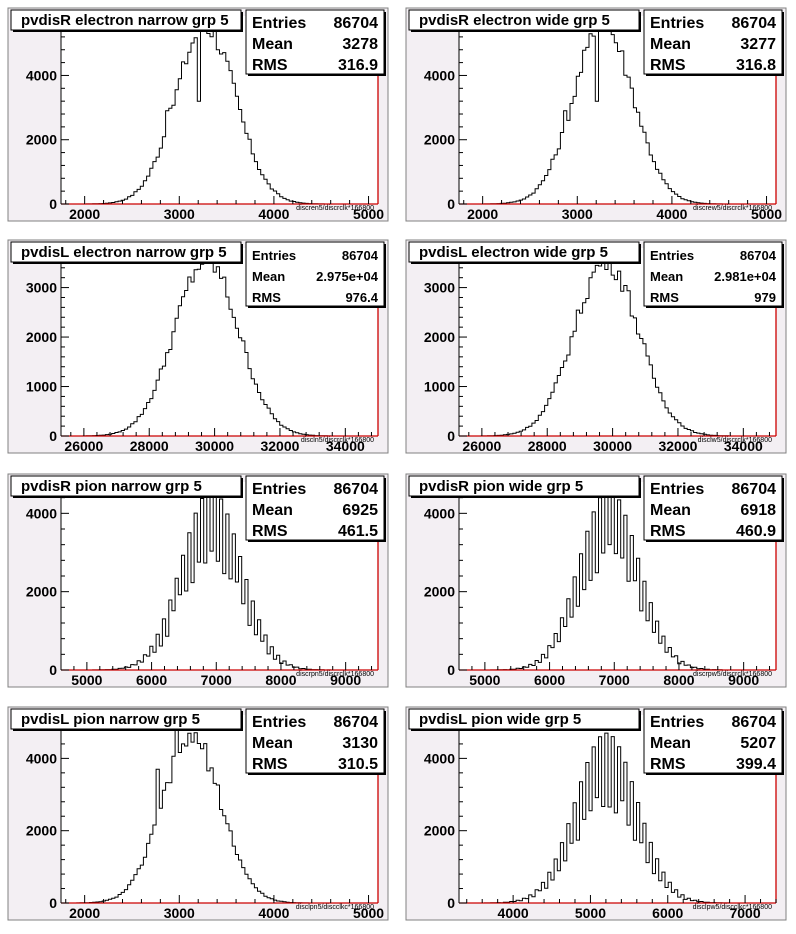 This screenshot has height=934, width=796. What do you see at coordinates (765, 297) in the screenshot?
I see `stats-value: 979` at bounding box center [765, 297].